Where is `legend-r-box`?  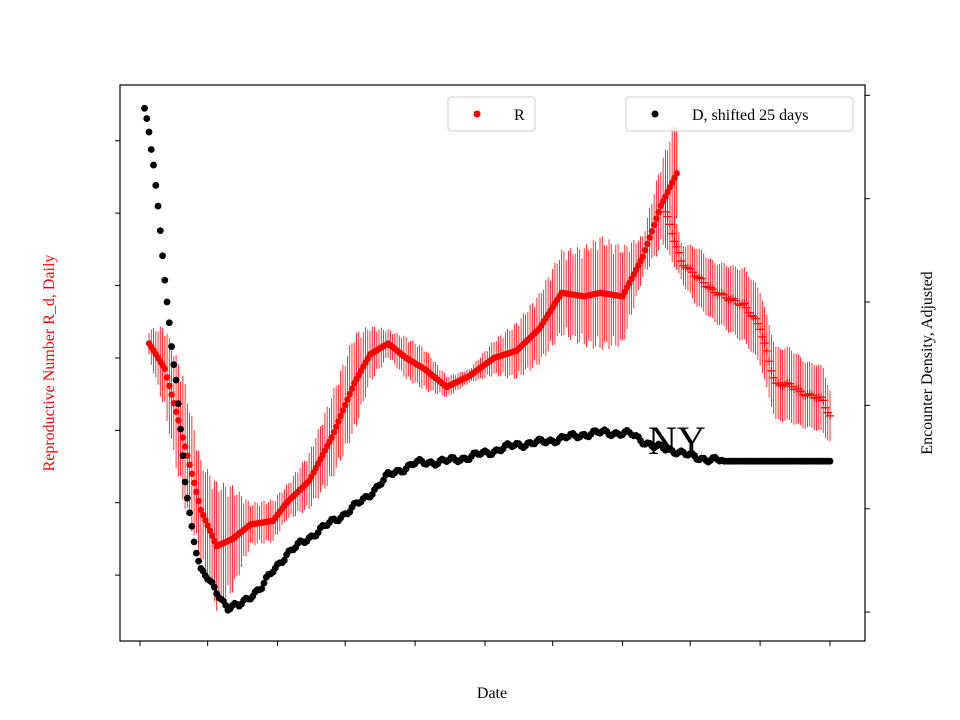 legend-r-box is located at coordinates (491, 114).